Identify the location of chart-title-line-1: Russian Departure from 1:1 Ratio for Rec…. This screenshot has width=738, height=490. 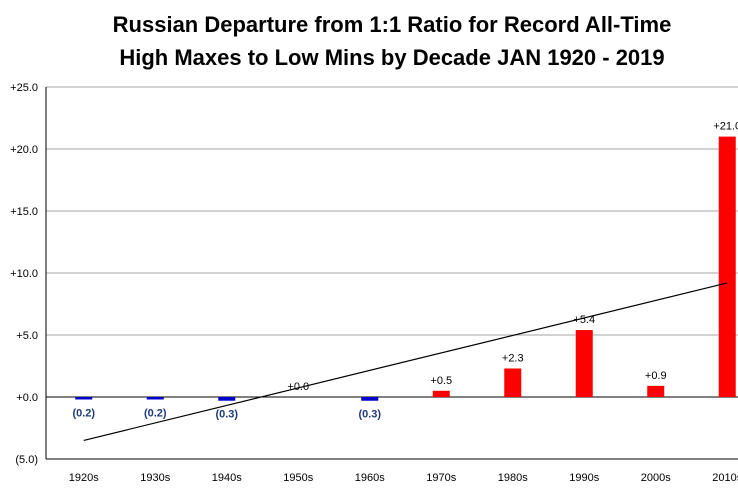
(392, 24).